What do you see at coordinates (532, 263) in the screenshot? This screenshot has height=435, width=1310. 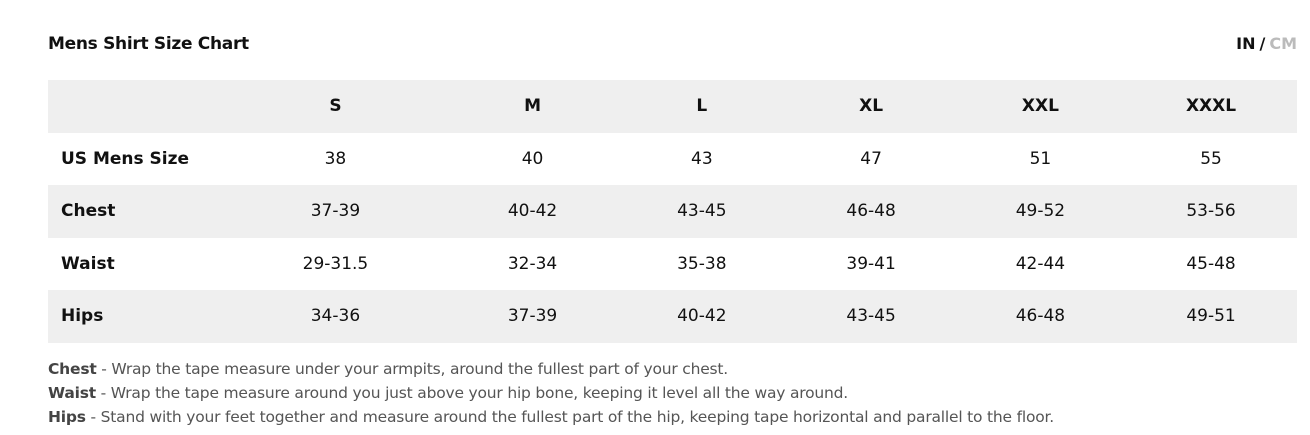 I see `table-cell: 32-34` at bounding box center [532, 263].